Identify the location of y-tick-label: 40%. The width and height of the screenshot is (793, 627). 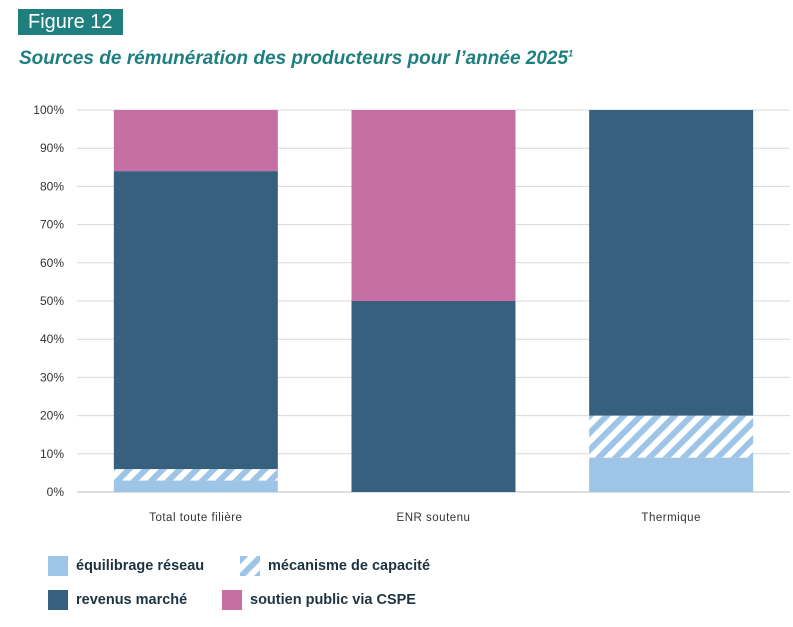
(52, 339).